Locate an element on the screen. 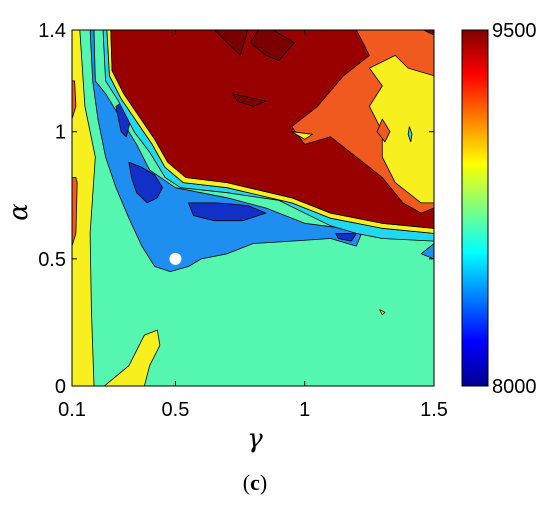  contour-region-yellow-lobe is located at coordinates (401, 129).